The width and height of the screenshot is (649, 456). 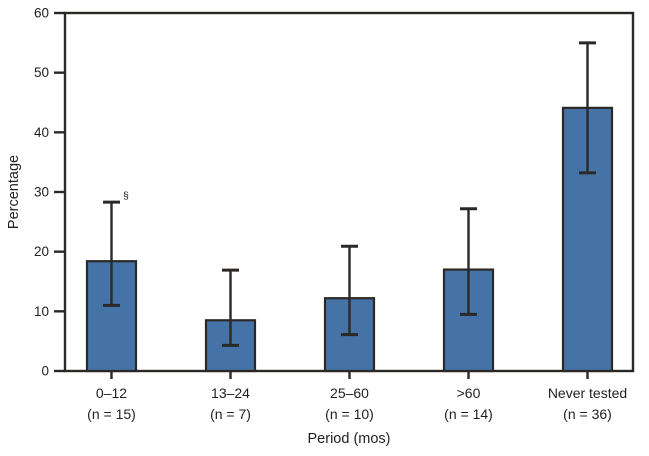 What do you see at coordinates (111, 393) in the screenshot?
I see `category-label: 0–12` at bounding box center [111, 393].